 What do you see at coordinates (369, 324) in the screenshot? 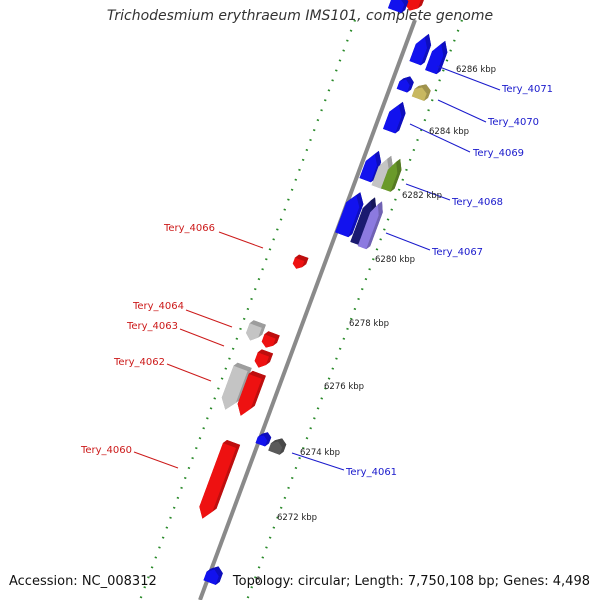
I see `tick-label-6278: 6278 kbp` at bounding box center [369, 324].